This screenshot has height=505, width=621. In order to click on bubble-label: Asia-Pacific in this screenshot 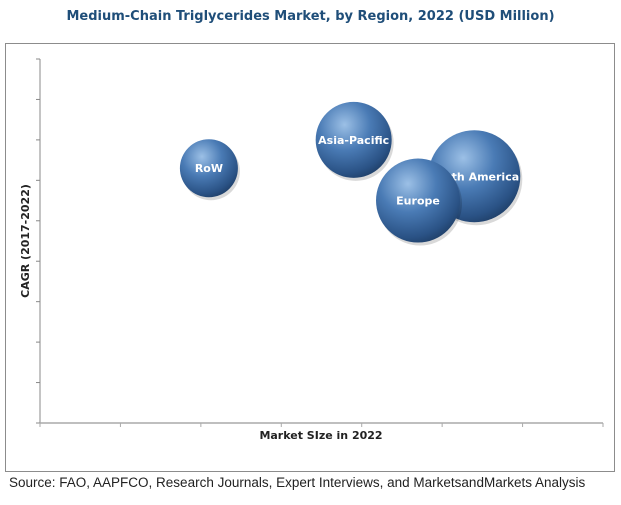, I will do `click(353, 140)`.